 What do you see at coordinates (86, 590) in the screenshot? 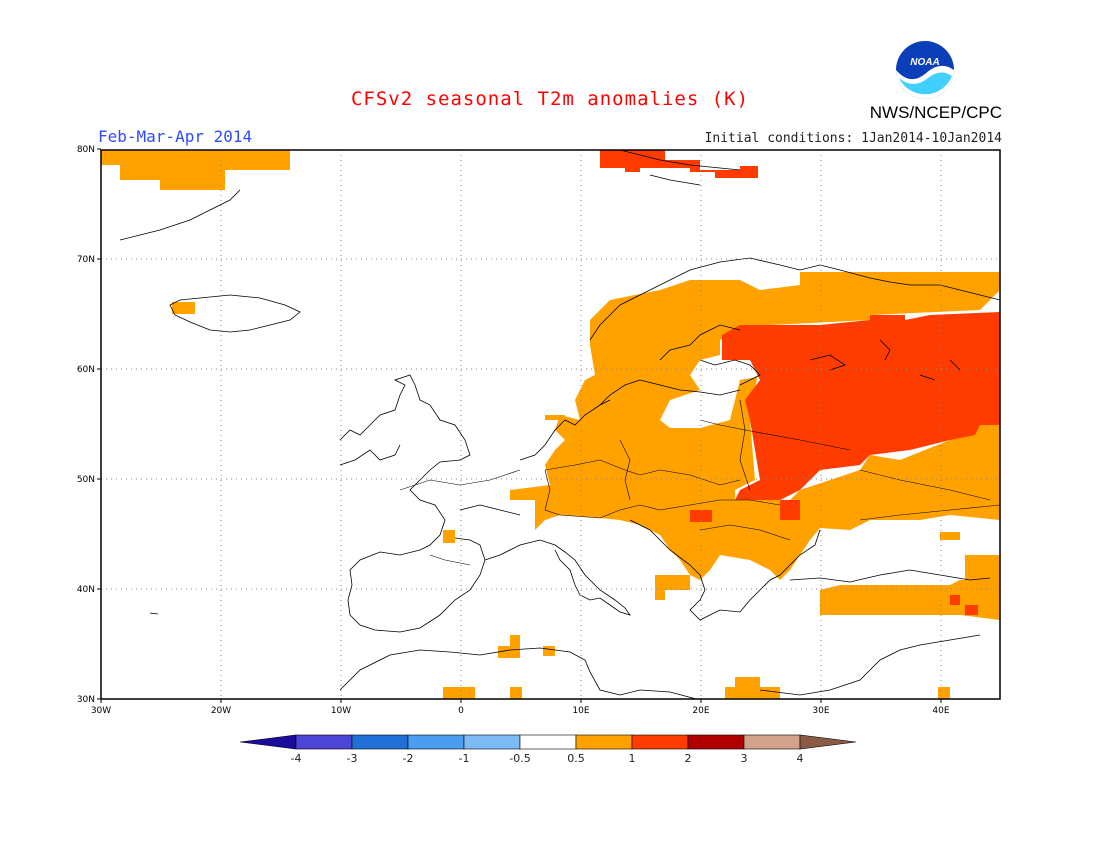
I see `lat-tick-label: 40N` at bounding box center [86, 590].